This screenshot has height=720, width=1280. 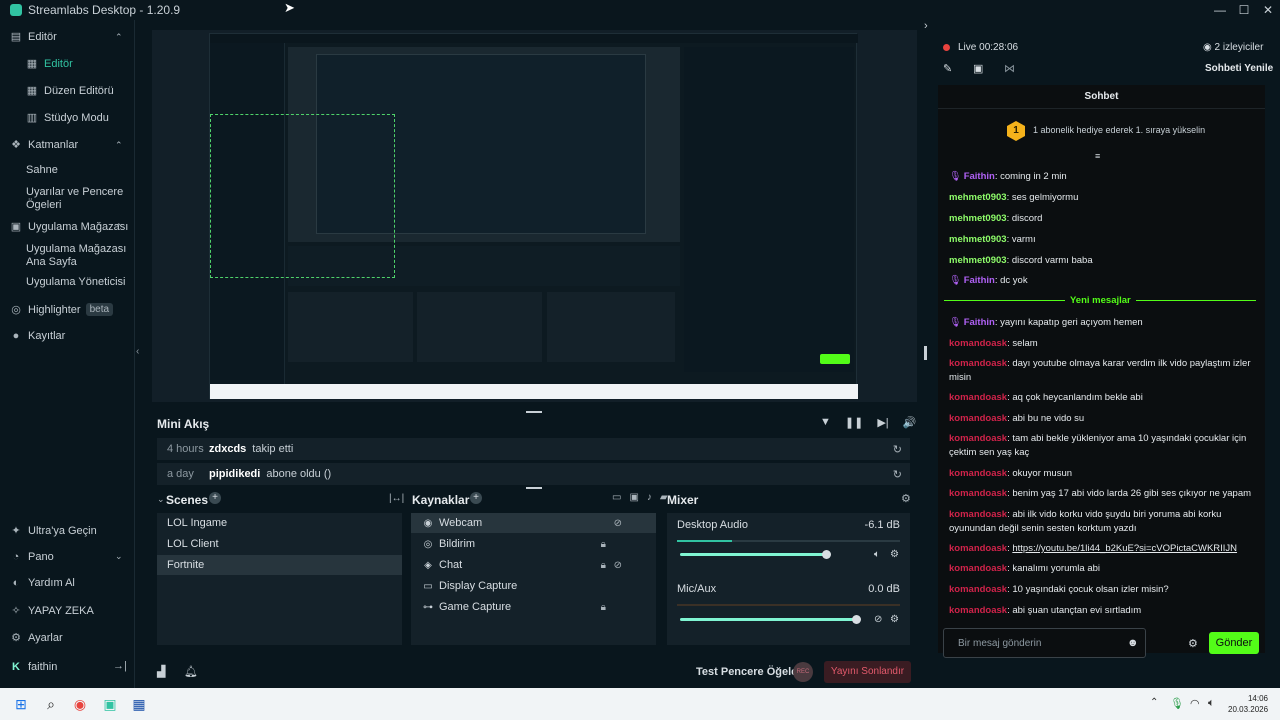 I want to click on sidebar-item-studio-mode: ▥ Stüdyo Modu, so click(x=67, y=118).